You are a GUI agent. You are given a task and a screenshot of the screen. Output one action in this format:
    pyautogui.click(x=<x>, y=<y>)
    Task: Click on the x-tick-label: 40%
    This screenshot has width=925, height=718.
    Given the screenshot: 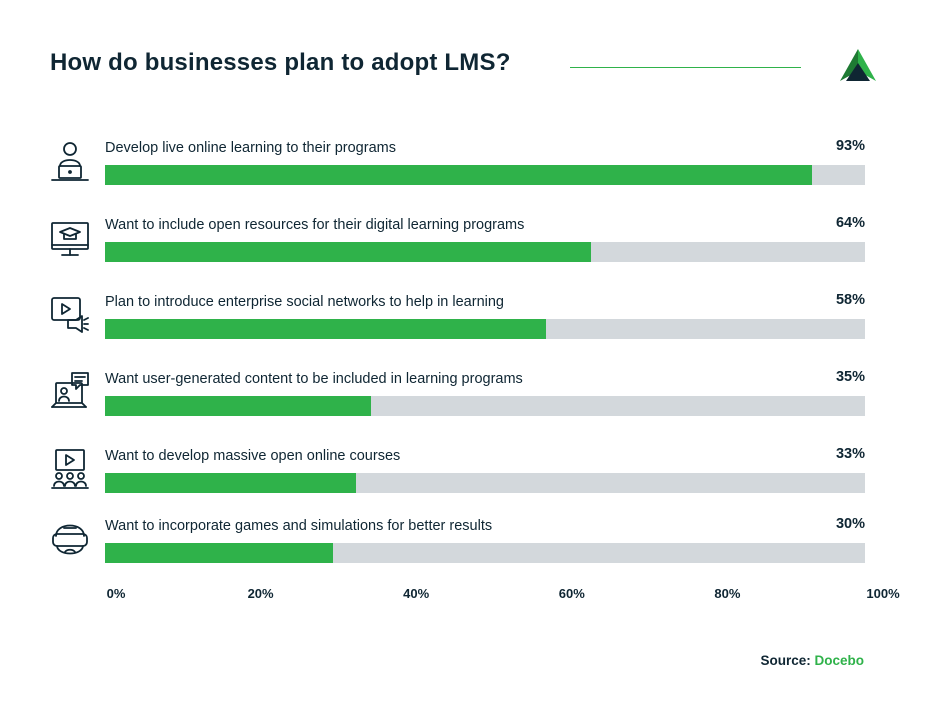 What is the action you would take?
    pyautogui.click(x=416, y=593)
    